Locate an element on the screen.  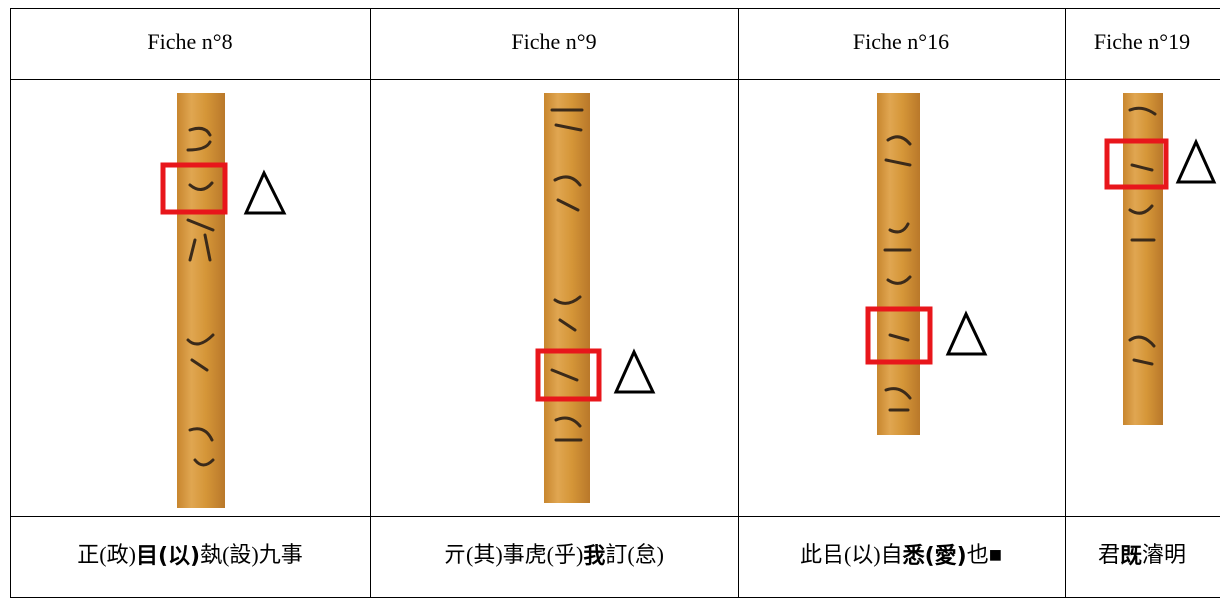
segment: 埶(設)九事 is located at coordinates (251, 554).